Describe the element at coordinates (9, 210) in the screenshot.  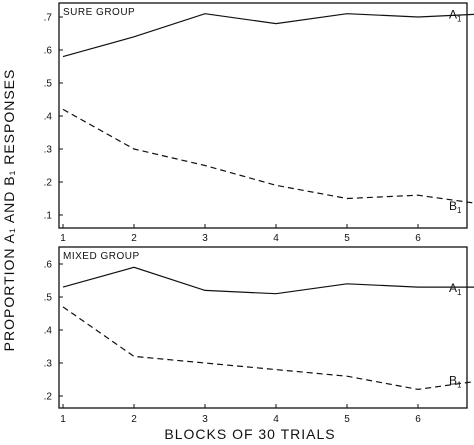
I see `y-axis-title: PROPORTION A₁ AND B₁ RESPONSES` at that location.